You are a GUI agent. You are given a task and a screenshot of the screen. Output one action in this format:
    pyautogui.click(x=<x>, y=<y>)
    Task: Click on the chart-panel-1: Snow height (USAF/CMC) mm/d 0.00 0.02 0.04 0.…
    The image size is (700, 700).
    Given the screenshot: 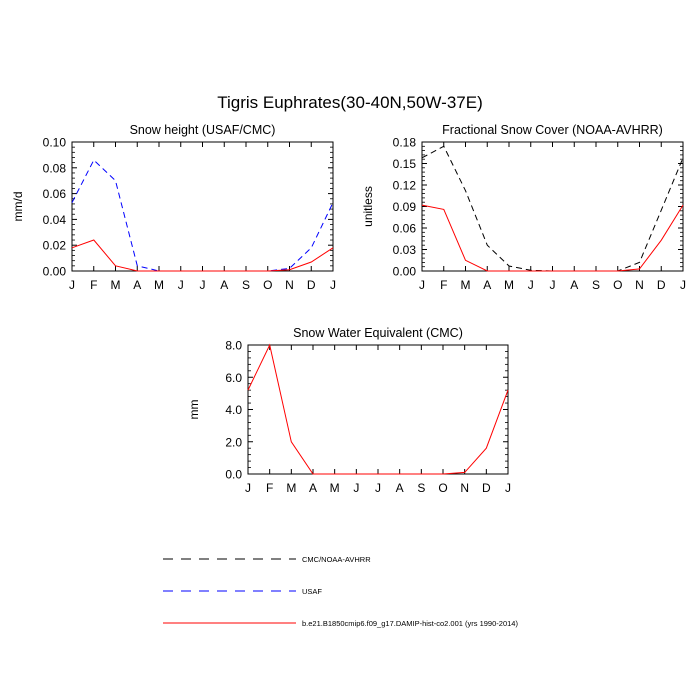 What is the action you would take?
    pyautogui.click(x=173, y=207)
    